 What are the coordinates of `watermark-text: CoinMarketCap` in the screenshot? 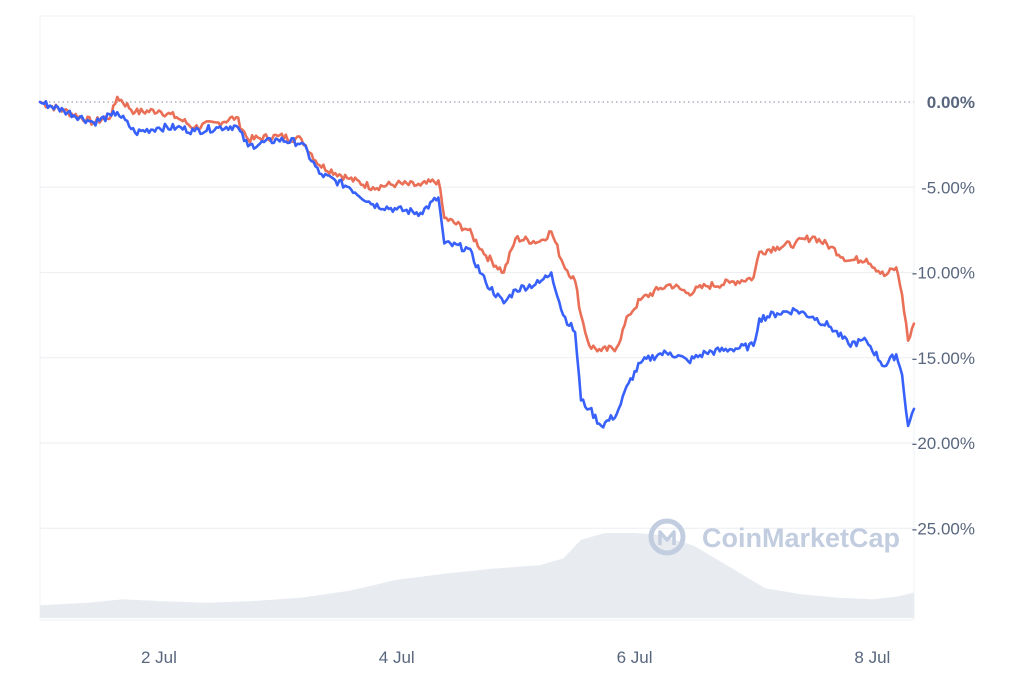 It's located at (801, 538).